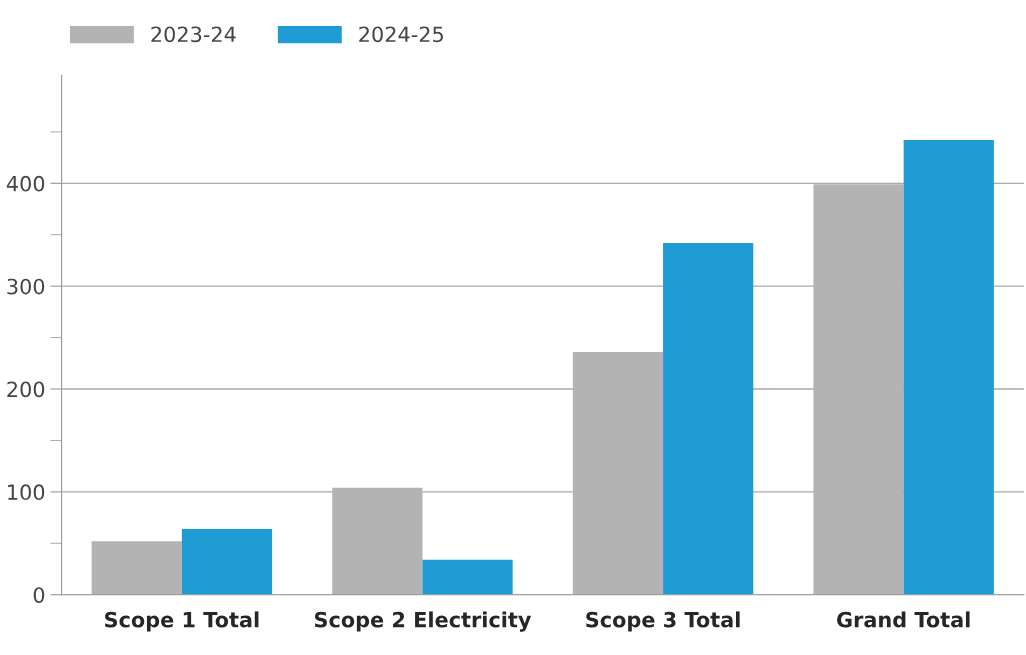 This screenshot has width=1026, height=655. What do you see at coordinates (39, 595) in the screenshot?
I see `y-tick-label: 0` at bounding box center [39, 595].